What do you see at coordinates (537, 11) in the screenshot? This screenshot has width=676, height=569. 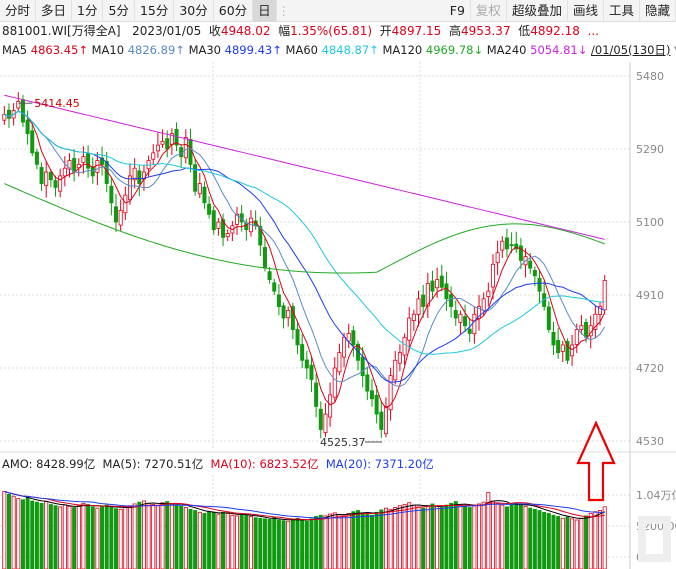 I see `toolbar-right-2: 超级叠加` at bounding box center [537, 11].